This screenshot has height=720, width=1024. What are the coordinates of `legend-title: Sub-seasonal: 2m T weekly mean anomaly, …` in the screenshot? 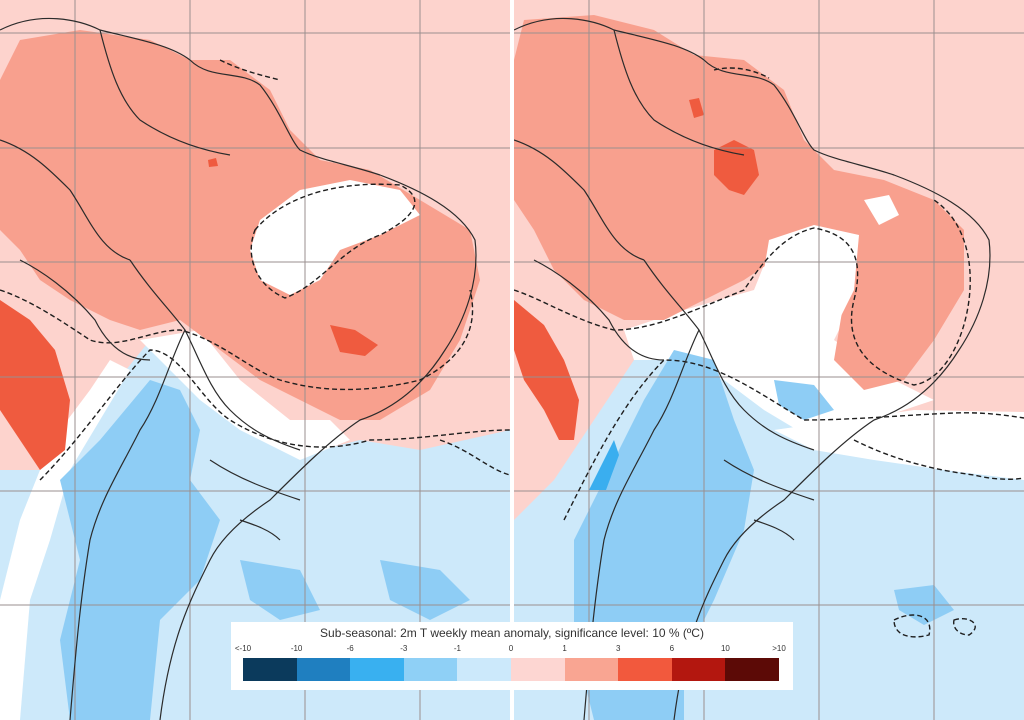 It's located at (512, 633).